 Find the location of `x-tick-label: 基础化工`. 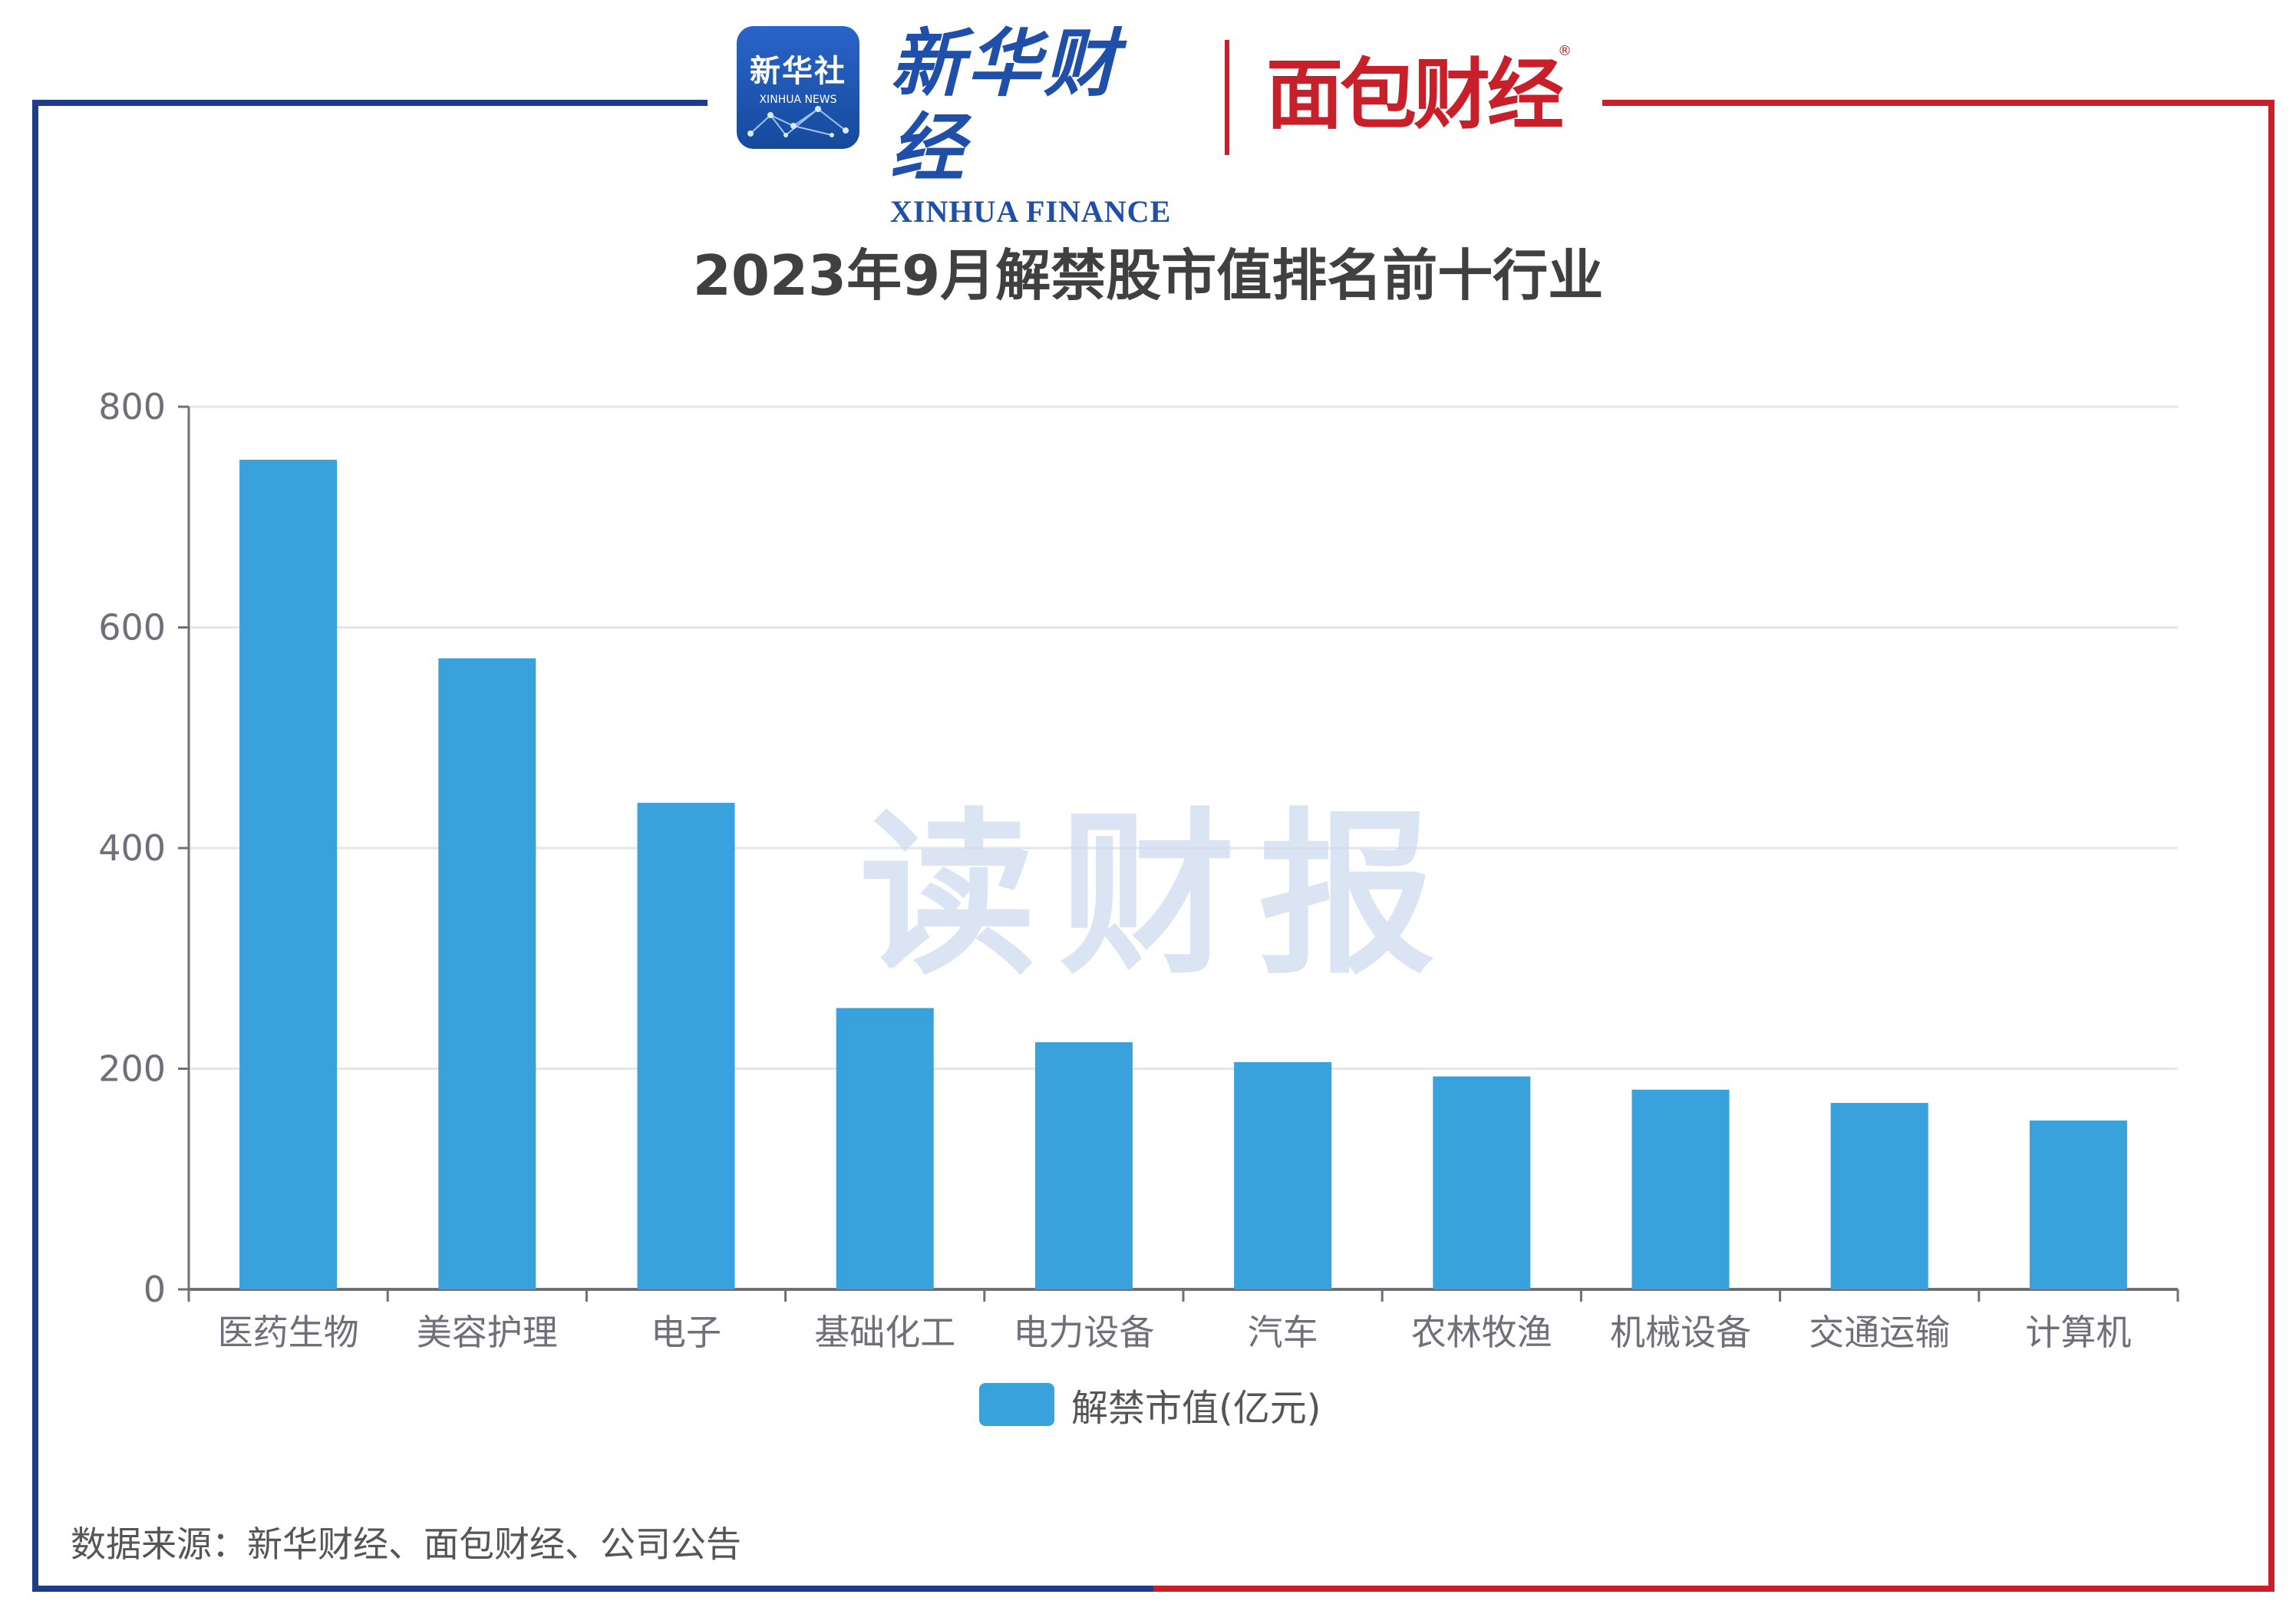

x-tick-label: 基础化工 is located at coordinates (884, 1332).